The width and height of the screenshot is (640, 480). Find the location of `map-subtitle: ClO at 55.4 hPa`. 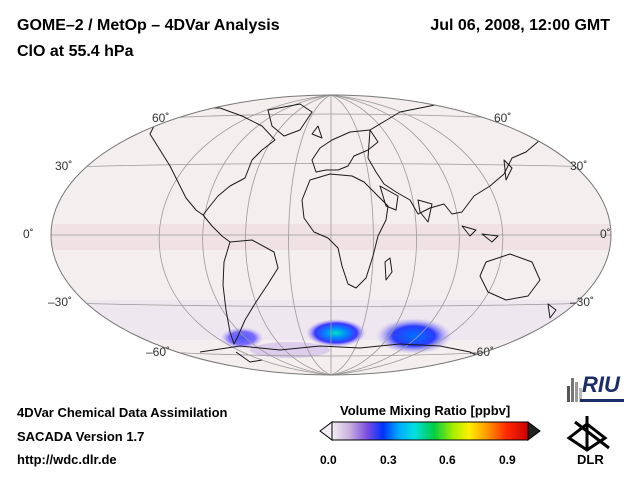

map-subtitle: ClO at 55.4 hPa is located at coordinates (75, 51).